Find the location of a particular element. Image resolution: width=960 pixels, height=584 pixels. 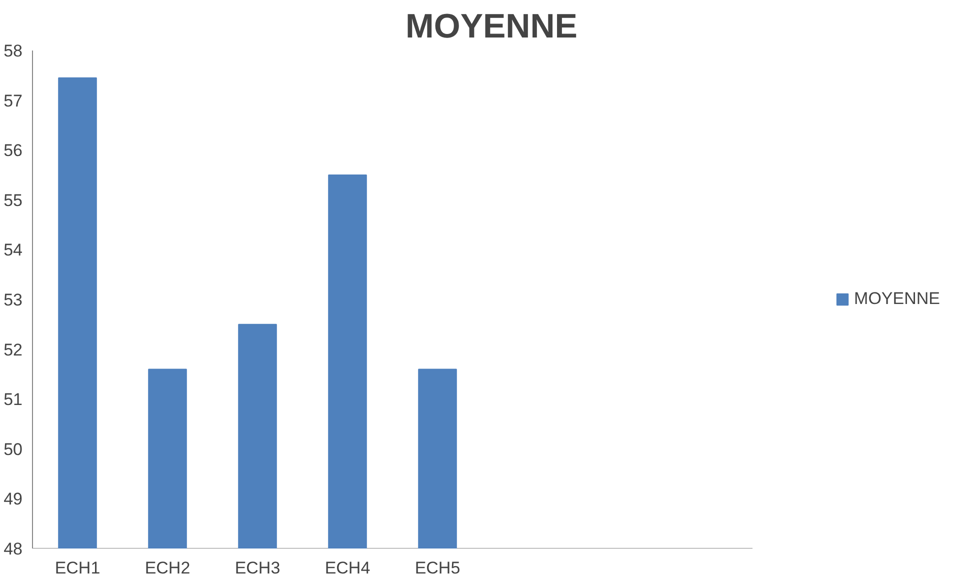

legend-label: MOYENNE is located at coordinates (897, 299).